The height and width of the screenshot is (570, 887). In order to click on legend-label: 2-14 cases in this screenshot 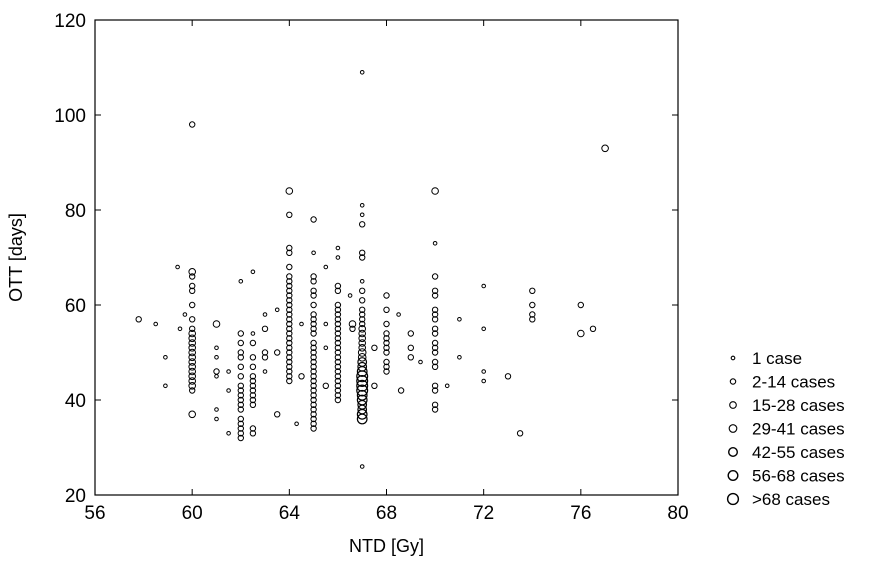, I will do `click(793, 382)`.